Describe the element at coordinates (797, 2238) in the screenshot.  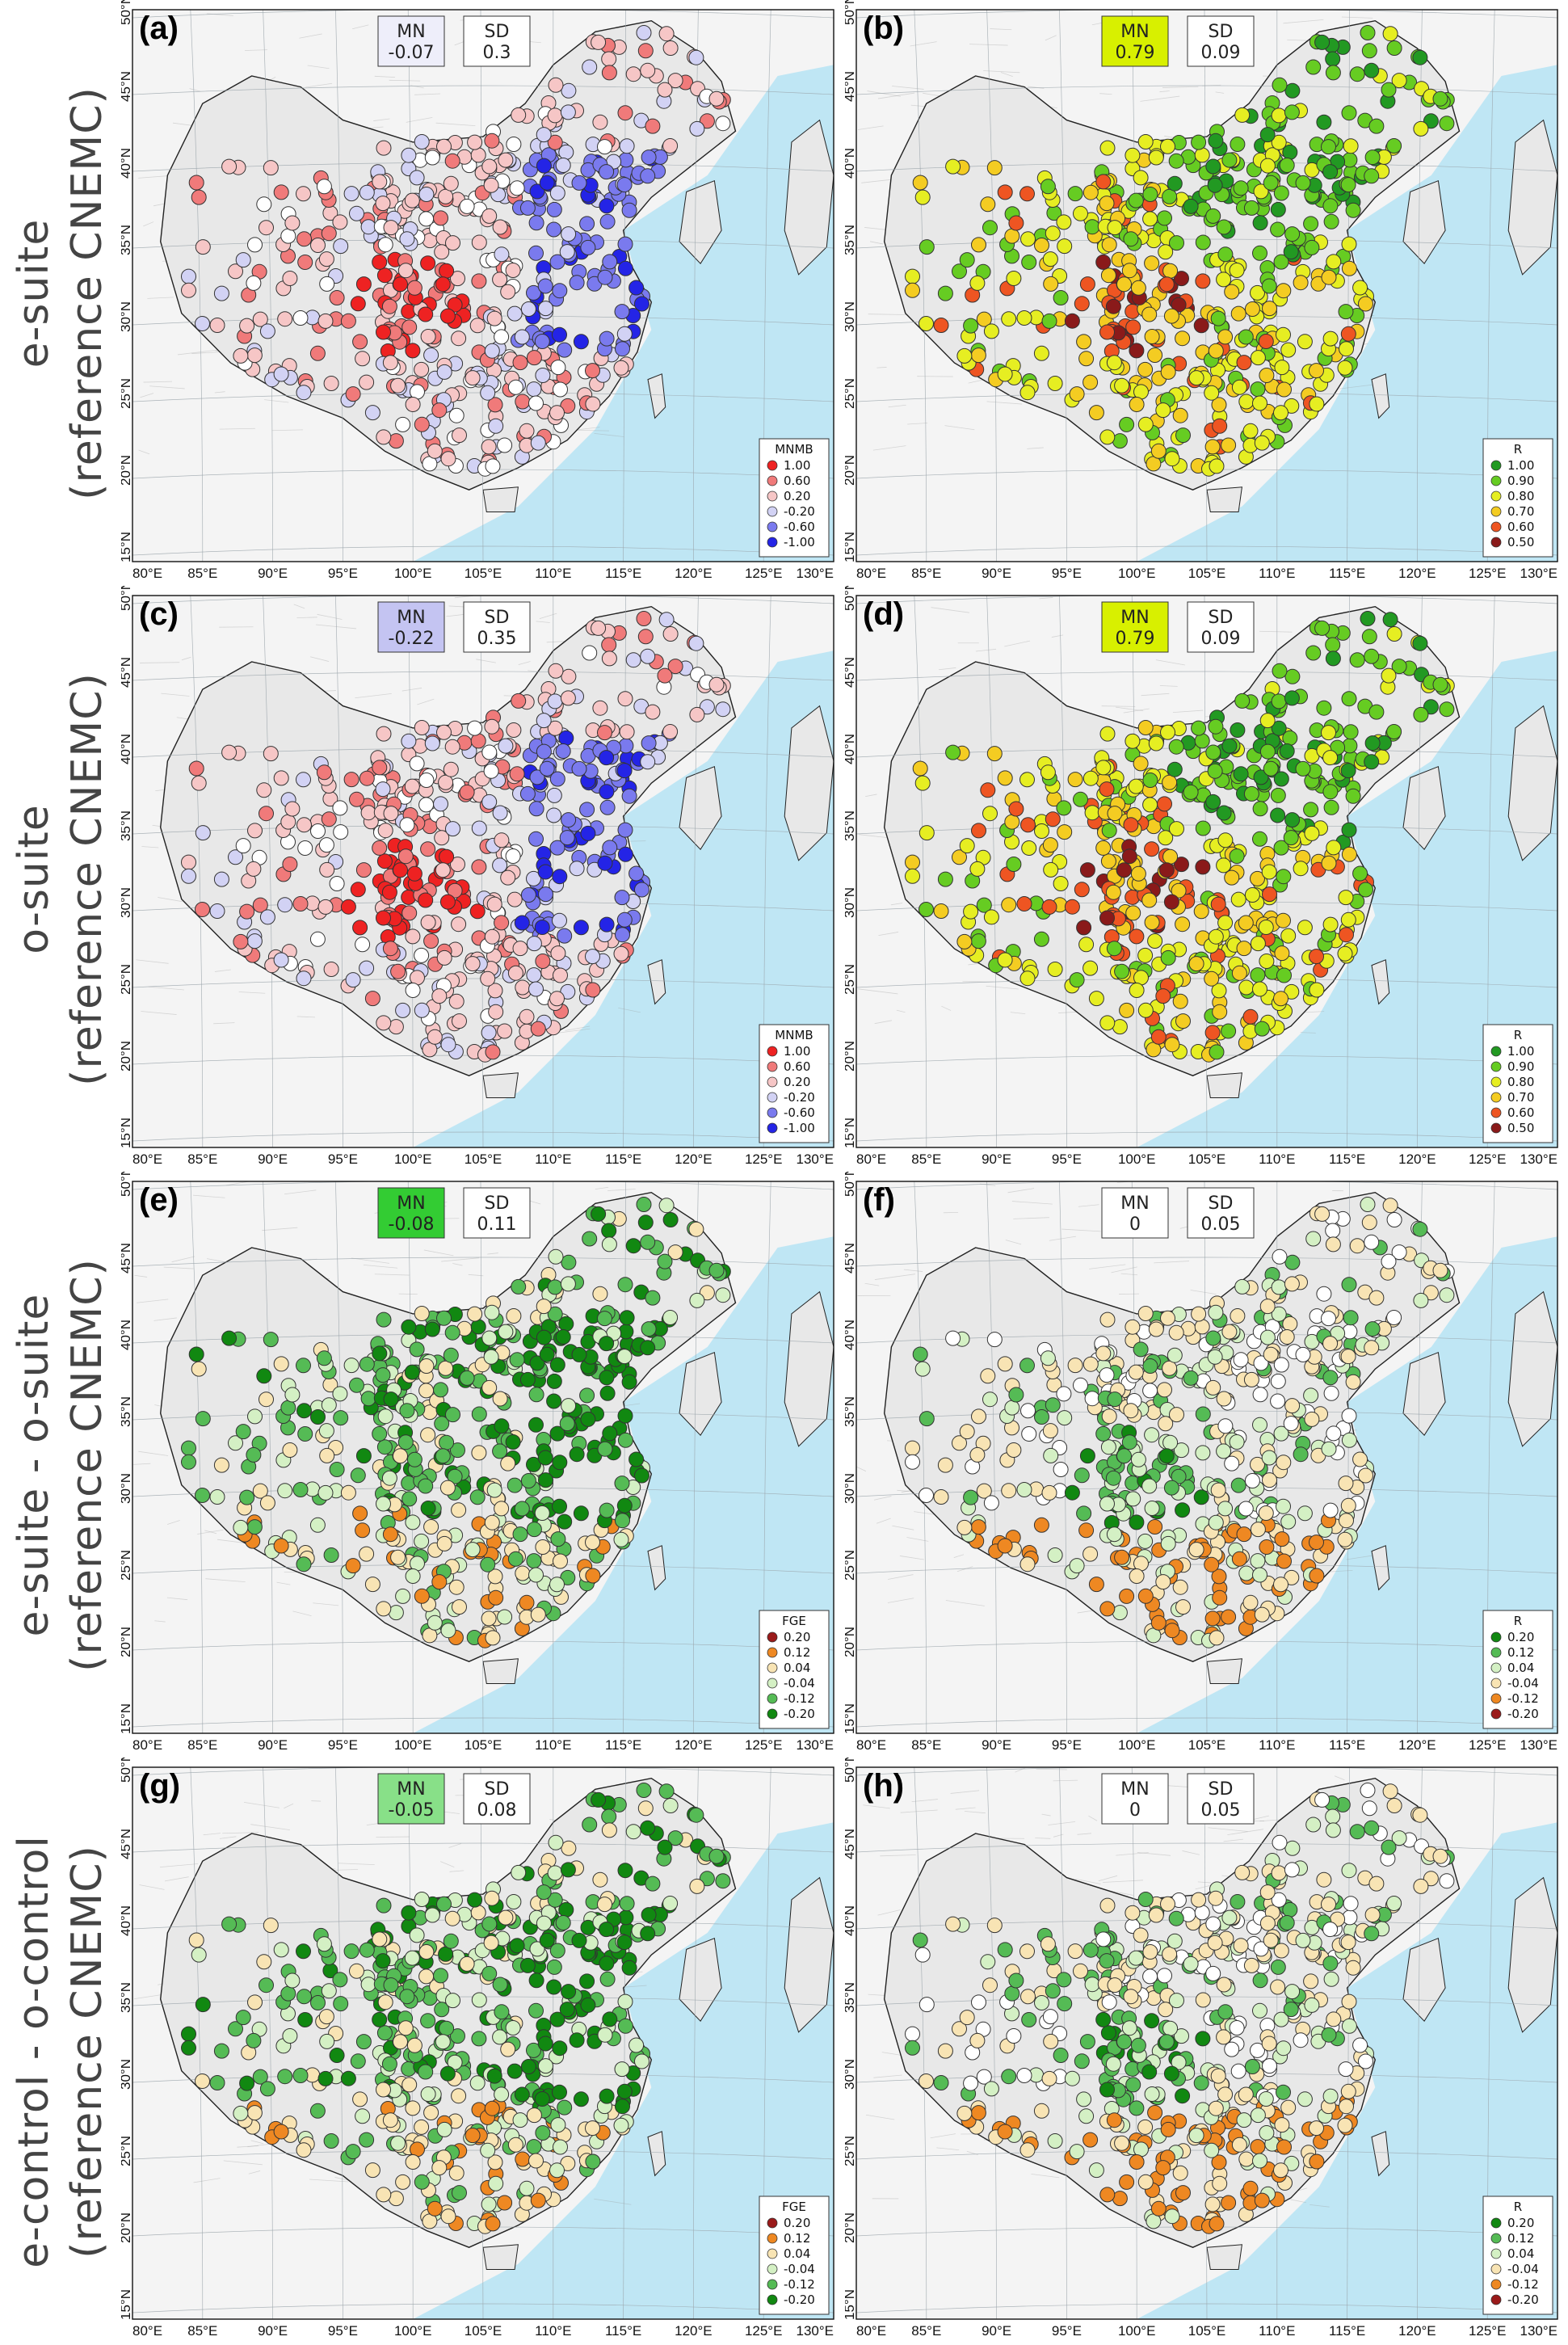
I see `legend-item-label: 0.12` at that location.